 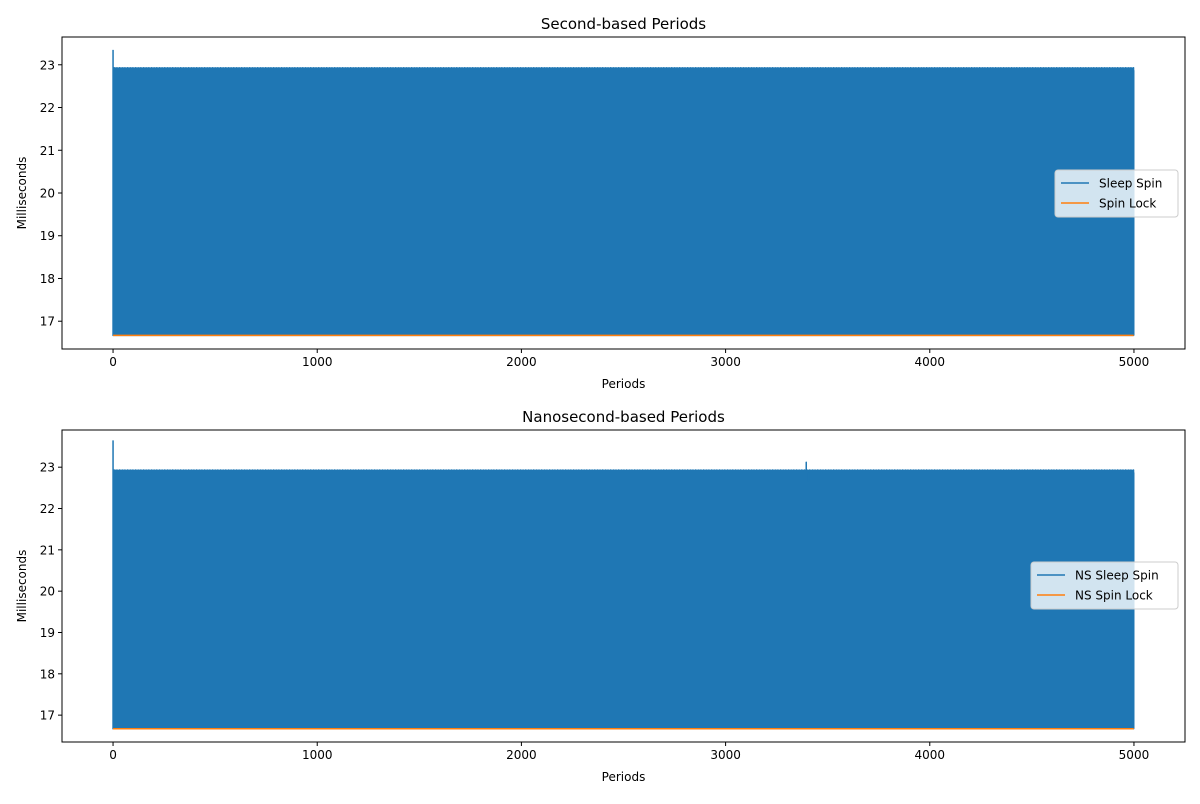 What do you see at coordinates (1130, 184) in the screenshot?
I see `legend-label: Sleep Spin` at bounding box center [1130, 184].